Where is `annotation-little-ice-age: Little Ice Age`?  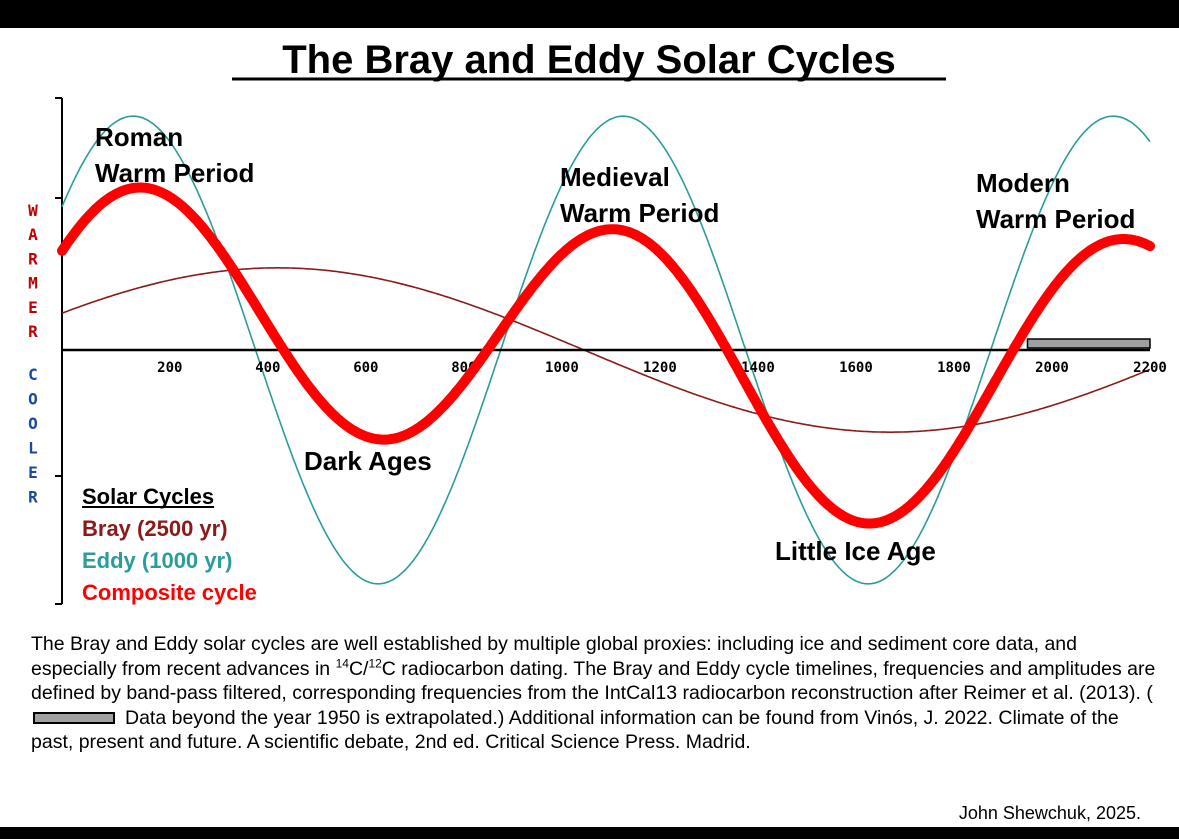
annotation-little-ice-age: Little Ice Age is located at coordinates (855, 551).